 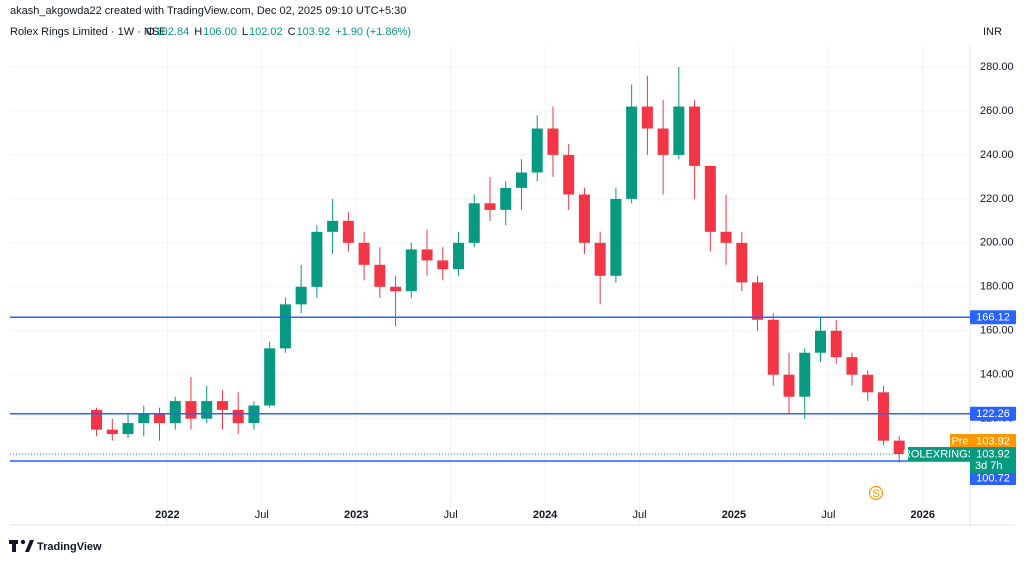 I want to click on symbol-label: ROLEXRINGS, so click(x=939, y=454).